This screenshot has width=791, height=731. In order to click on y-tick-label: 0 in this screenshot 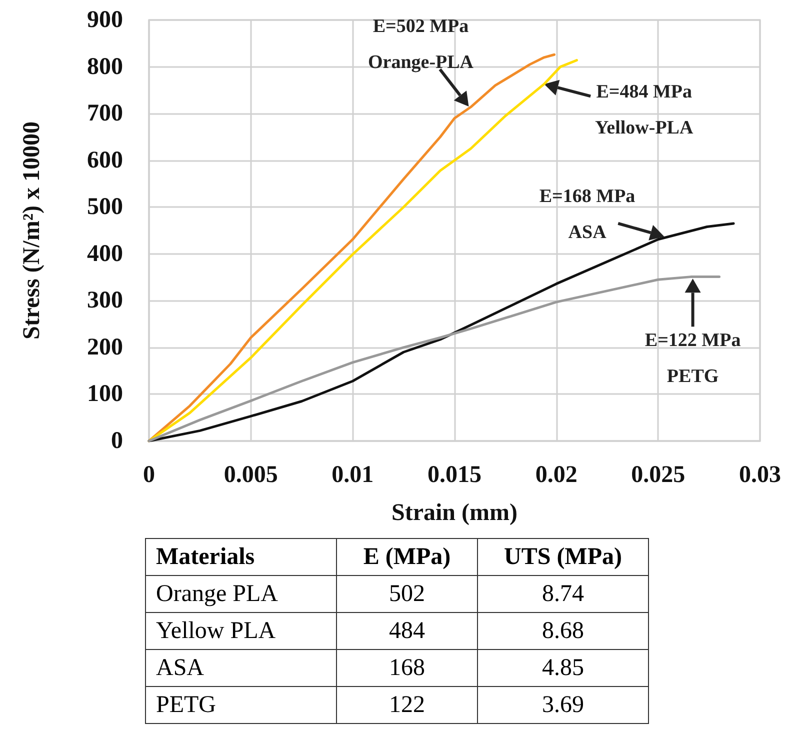, I will do `click(117, 441)`.